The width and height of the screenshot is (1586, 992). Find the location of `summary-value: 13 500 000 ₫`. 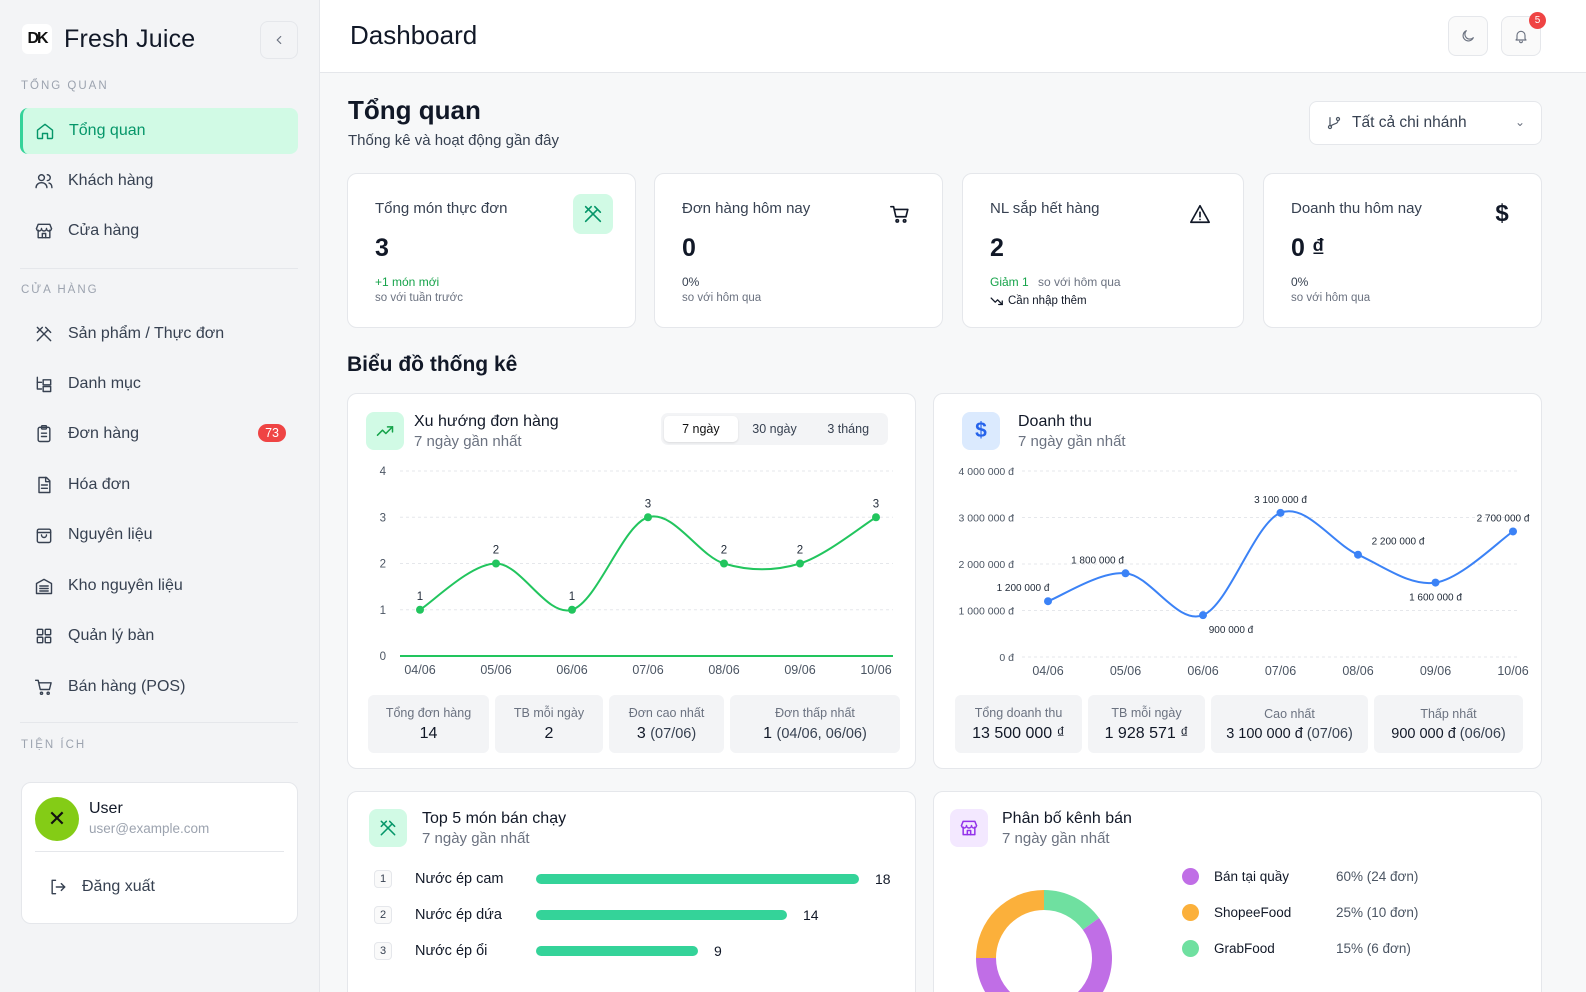

summary-value: 13 500 000 ₫ is located at coordinates (1018, 733).